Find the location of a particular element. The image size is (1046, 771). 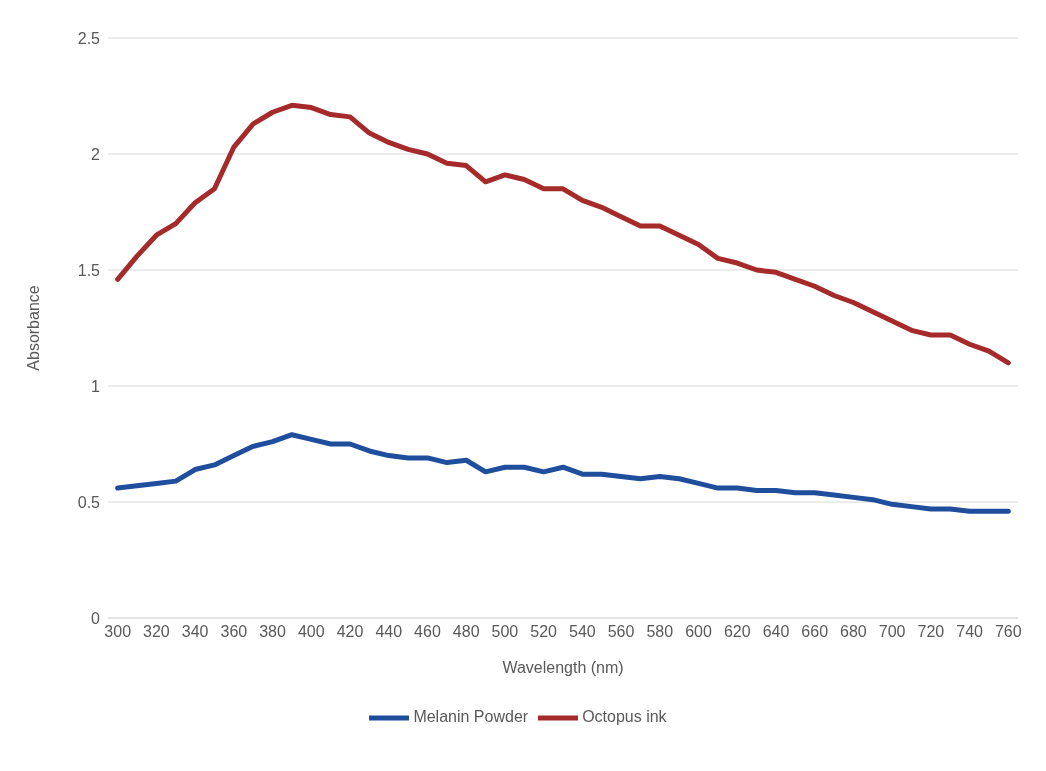

x-tick-label: 400 is located at coordinates (311, 632).